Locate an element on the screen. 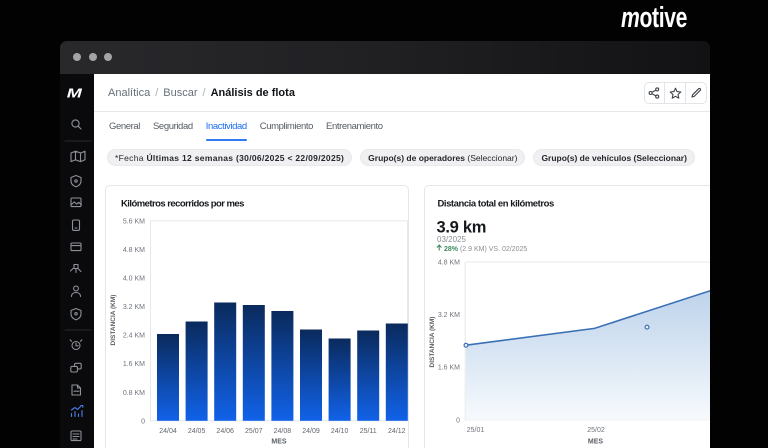 The image size is (768, 448). svg-text: 25/01 is located at coordinates (475, 430).